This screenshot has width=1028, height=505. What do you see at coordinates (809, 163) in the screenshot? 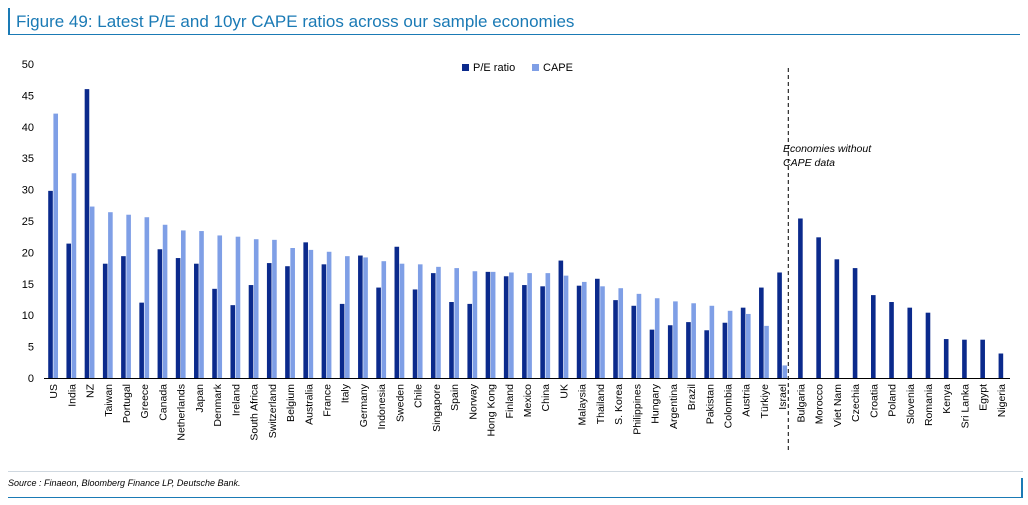
I see `annotation-text: CAPE data` at bounding box center [809, 163].